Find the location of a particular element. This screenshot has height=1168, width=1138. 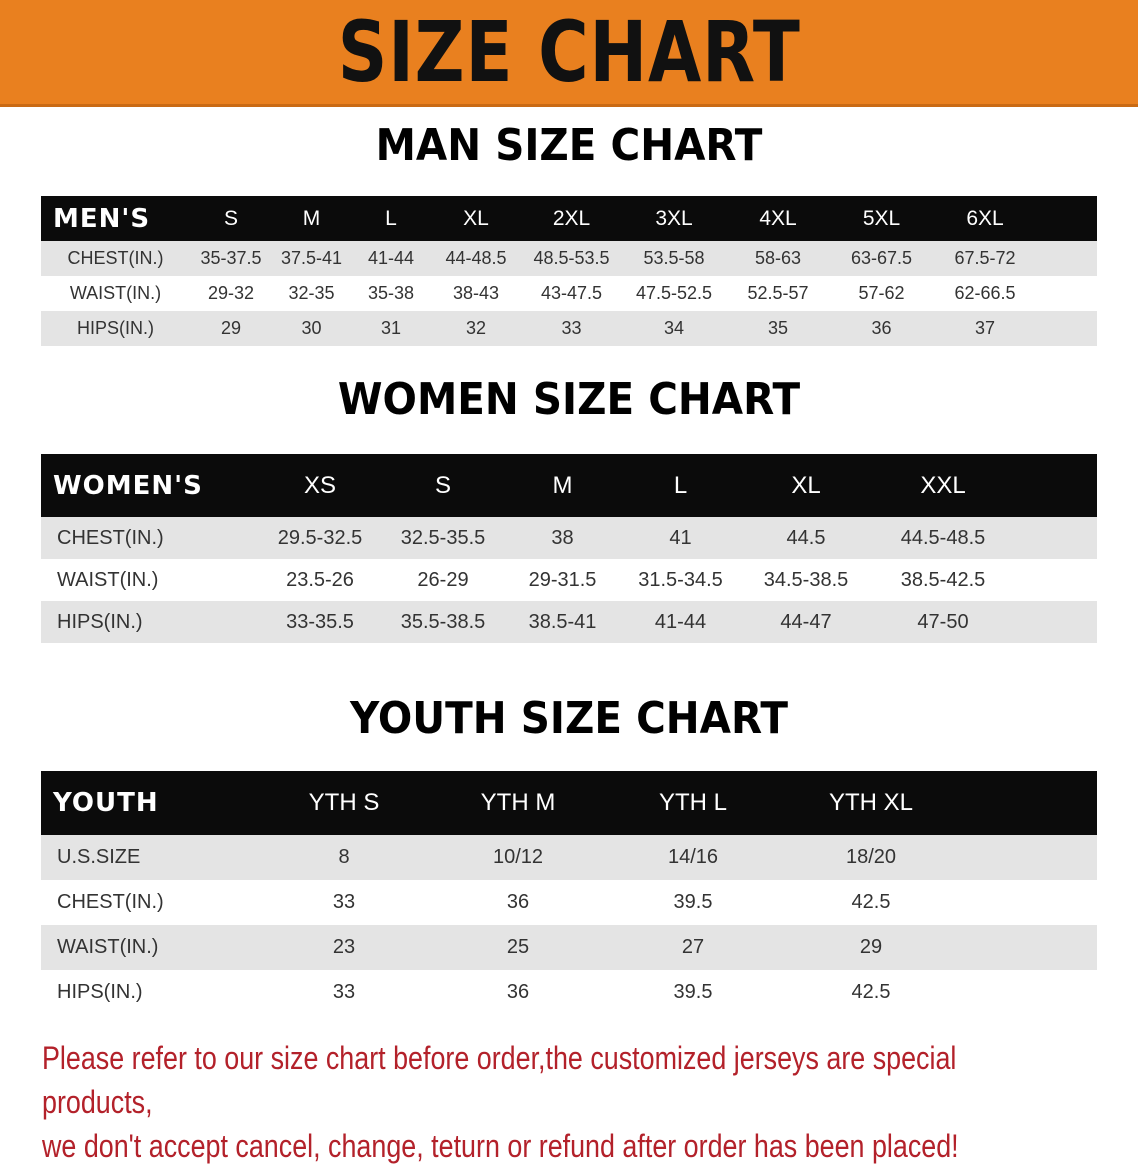

row-label: U.S.SIZE is located at coordinates (99, 857).